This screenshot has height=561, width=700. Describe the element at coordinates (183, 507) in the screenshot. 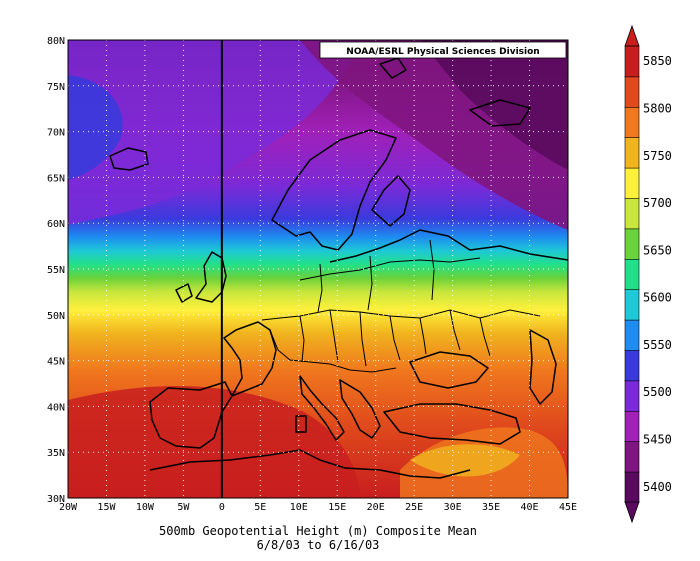

I see `lon-tick-label: 5W` at that location.